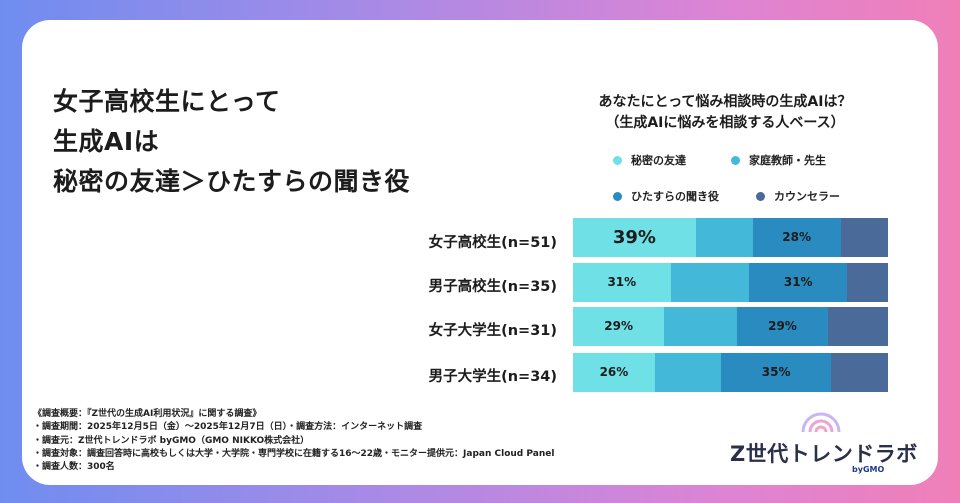  Describe the element at coordinates (787, 160) in the screenshot. I see `legend-label: 家庭教師・先生` at that location.